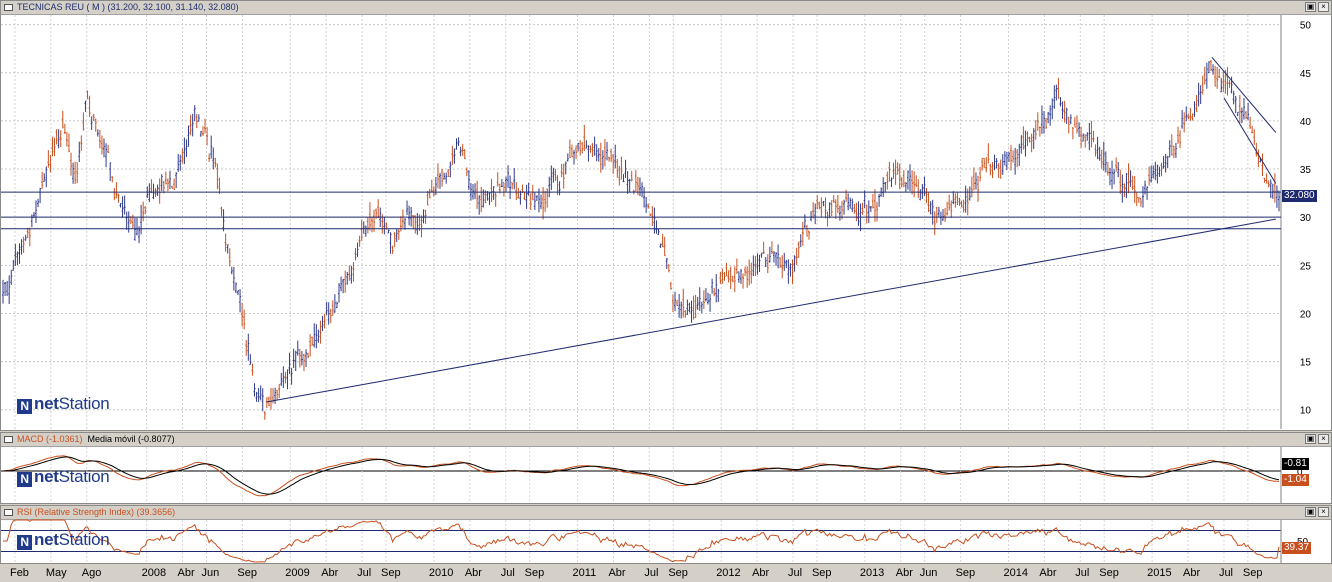 This screenshot has height=582, width=1332. Describe the element at coordinates (91, 573) in the screenshot. I see `x-tick-label: Ago` at that location.